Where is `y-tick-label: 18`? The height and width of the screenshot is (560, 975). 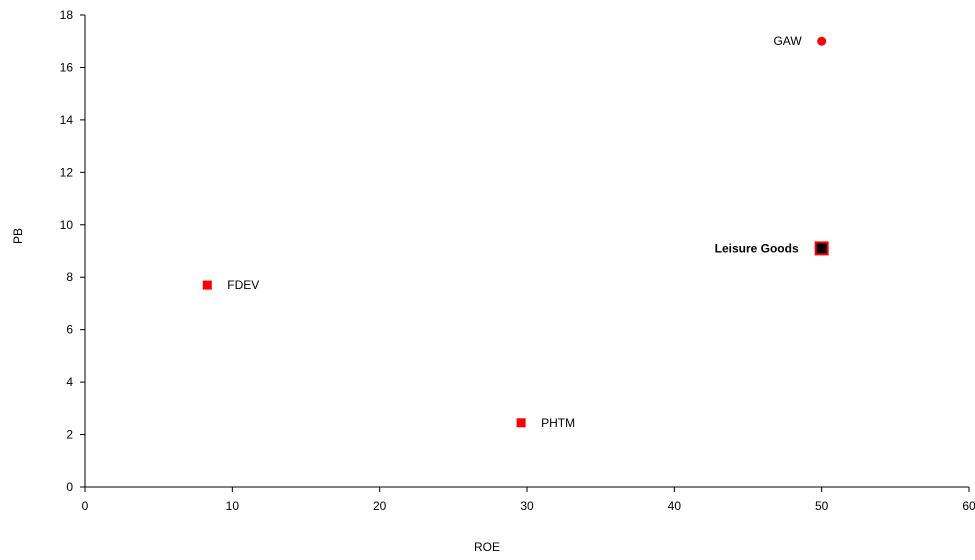 y-tick-label: 18 is located at coordinates (67, 15).